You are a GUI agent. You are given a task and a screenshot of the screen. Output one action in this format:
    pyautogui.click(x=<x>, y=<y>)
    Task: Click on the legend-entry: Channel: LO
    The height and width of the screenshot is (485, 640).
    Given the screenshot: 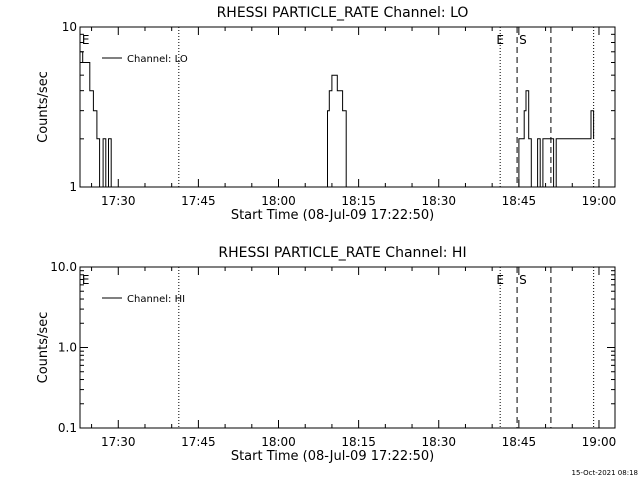 What is the action you would take?
    pyautogui.click(x=157, y=59)
    